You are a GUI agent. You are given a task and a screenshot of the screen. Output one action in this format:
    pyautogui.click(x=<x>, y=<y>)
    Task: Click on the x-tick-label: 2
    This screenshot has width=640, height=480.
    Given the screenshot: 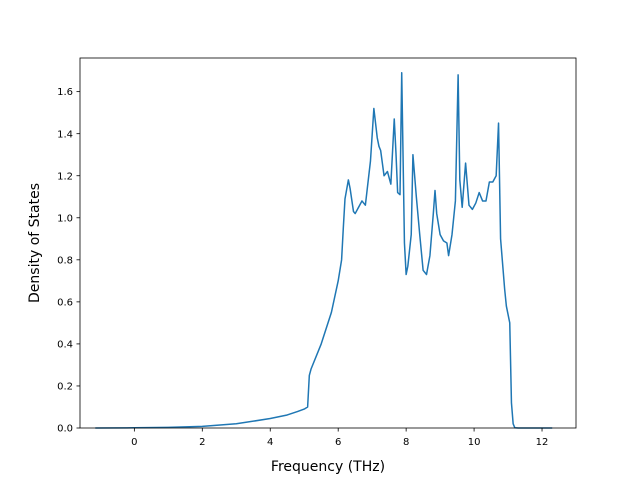 What is the action you would take?
    pyautogui.click(x=202, y=442)
    